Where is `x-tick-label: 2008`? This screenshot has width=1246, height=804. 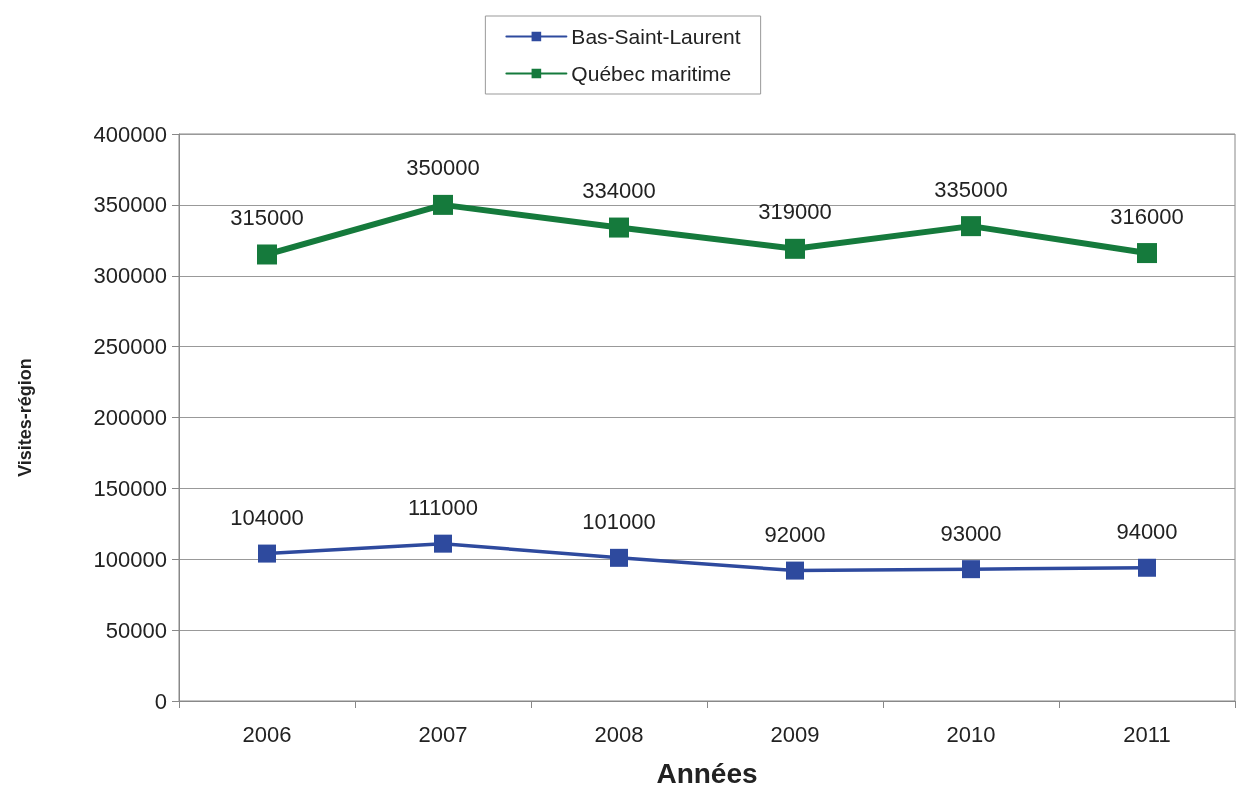
x-tick-label: 2008 is located at coordinates (619, 734).